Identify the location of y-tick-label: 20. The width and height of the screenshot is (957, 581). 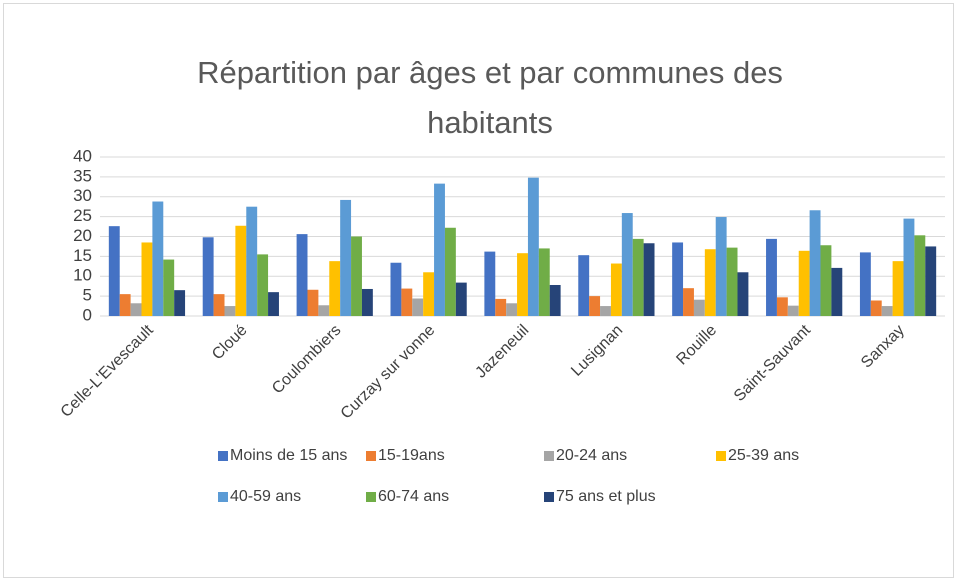
(82, 235).